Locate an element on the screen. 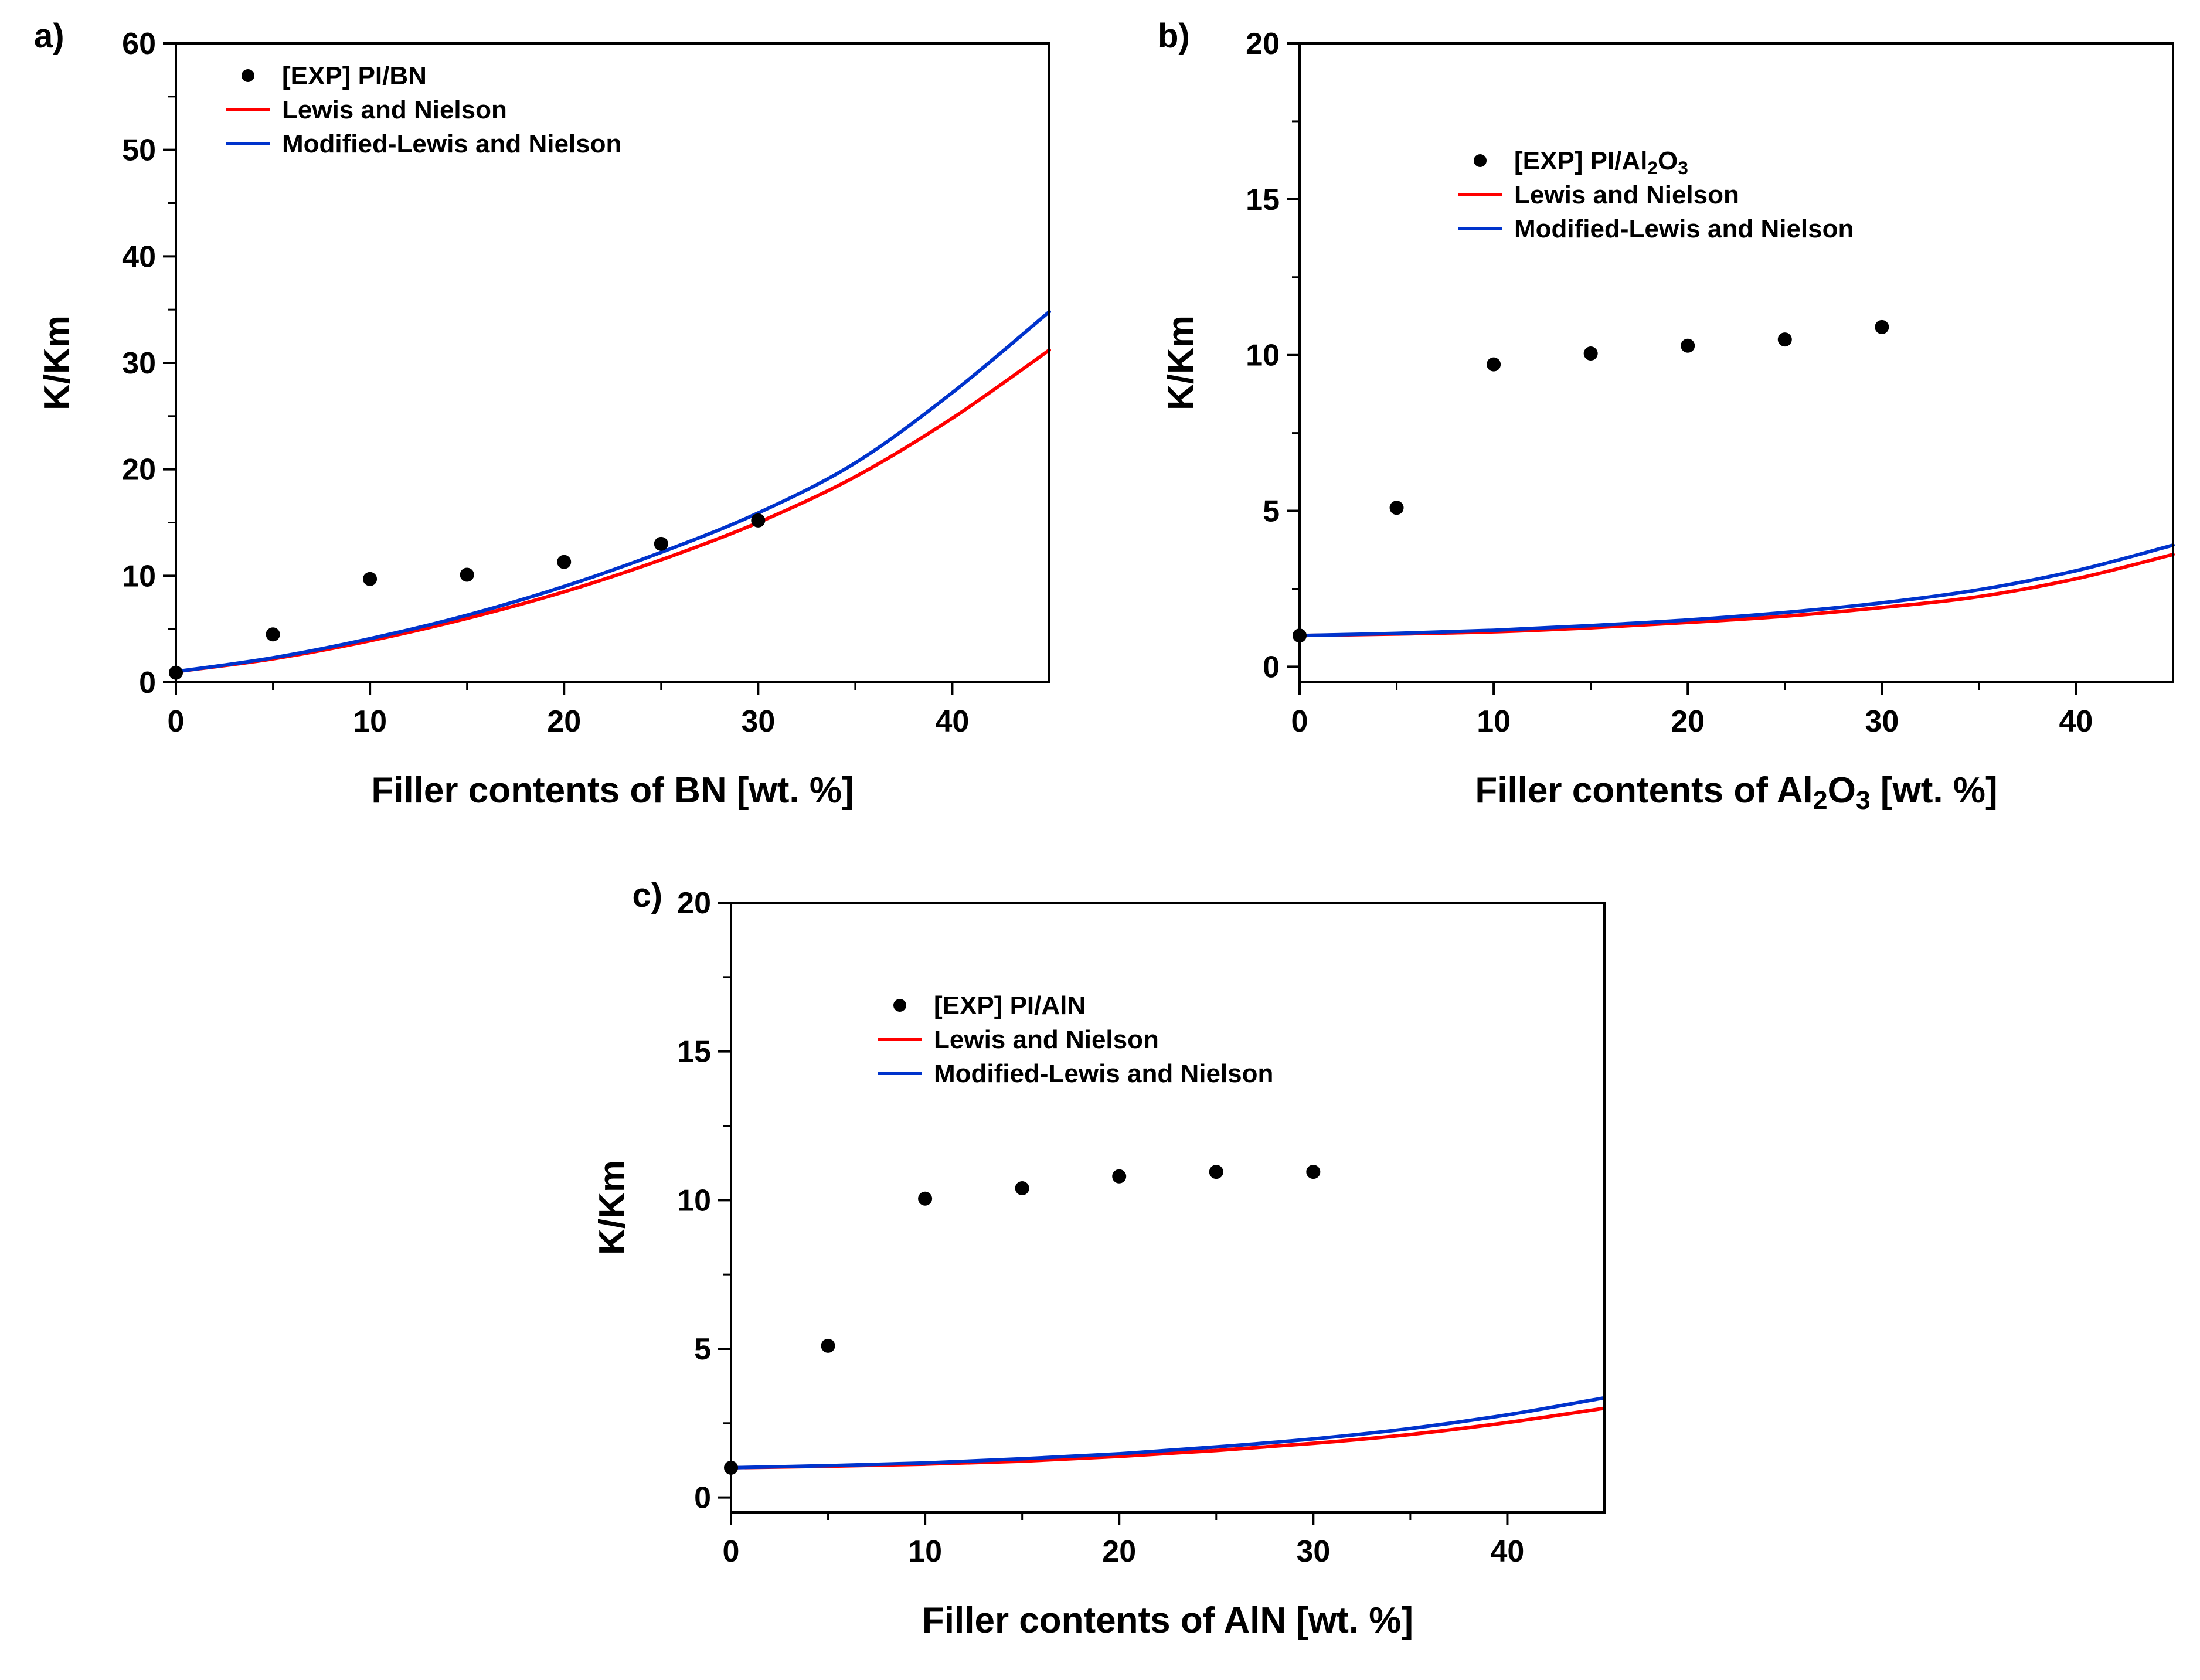 This screenshot has height=1680, width=2200. panel-label-b: b) is located at coordinates (1174, 36).